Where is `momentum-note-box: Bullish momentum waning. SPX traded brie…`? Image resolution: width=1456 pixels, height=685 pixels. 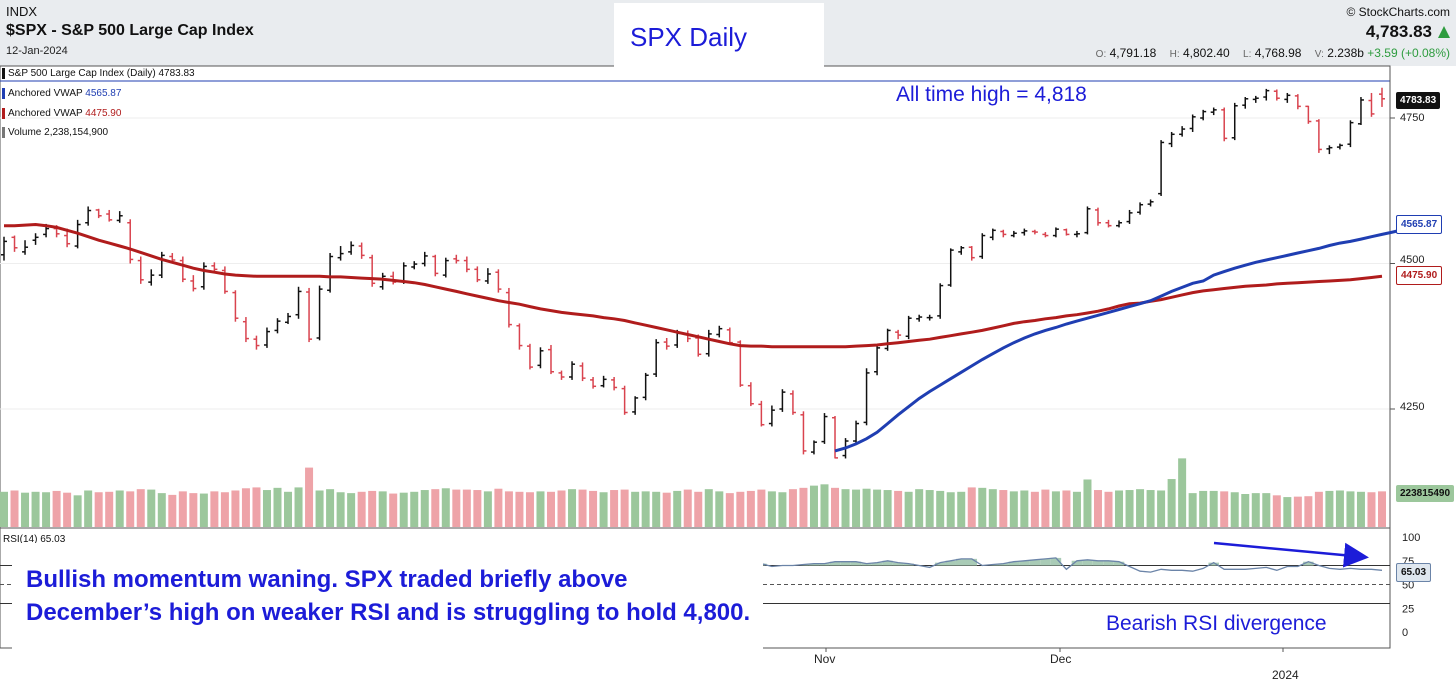
momentum-note-box: Bullish momentum waning. SPX traded brie… is located at coordinates (387, 609).